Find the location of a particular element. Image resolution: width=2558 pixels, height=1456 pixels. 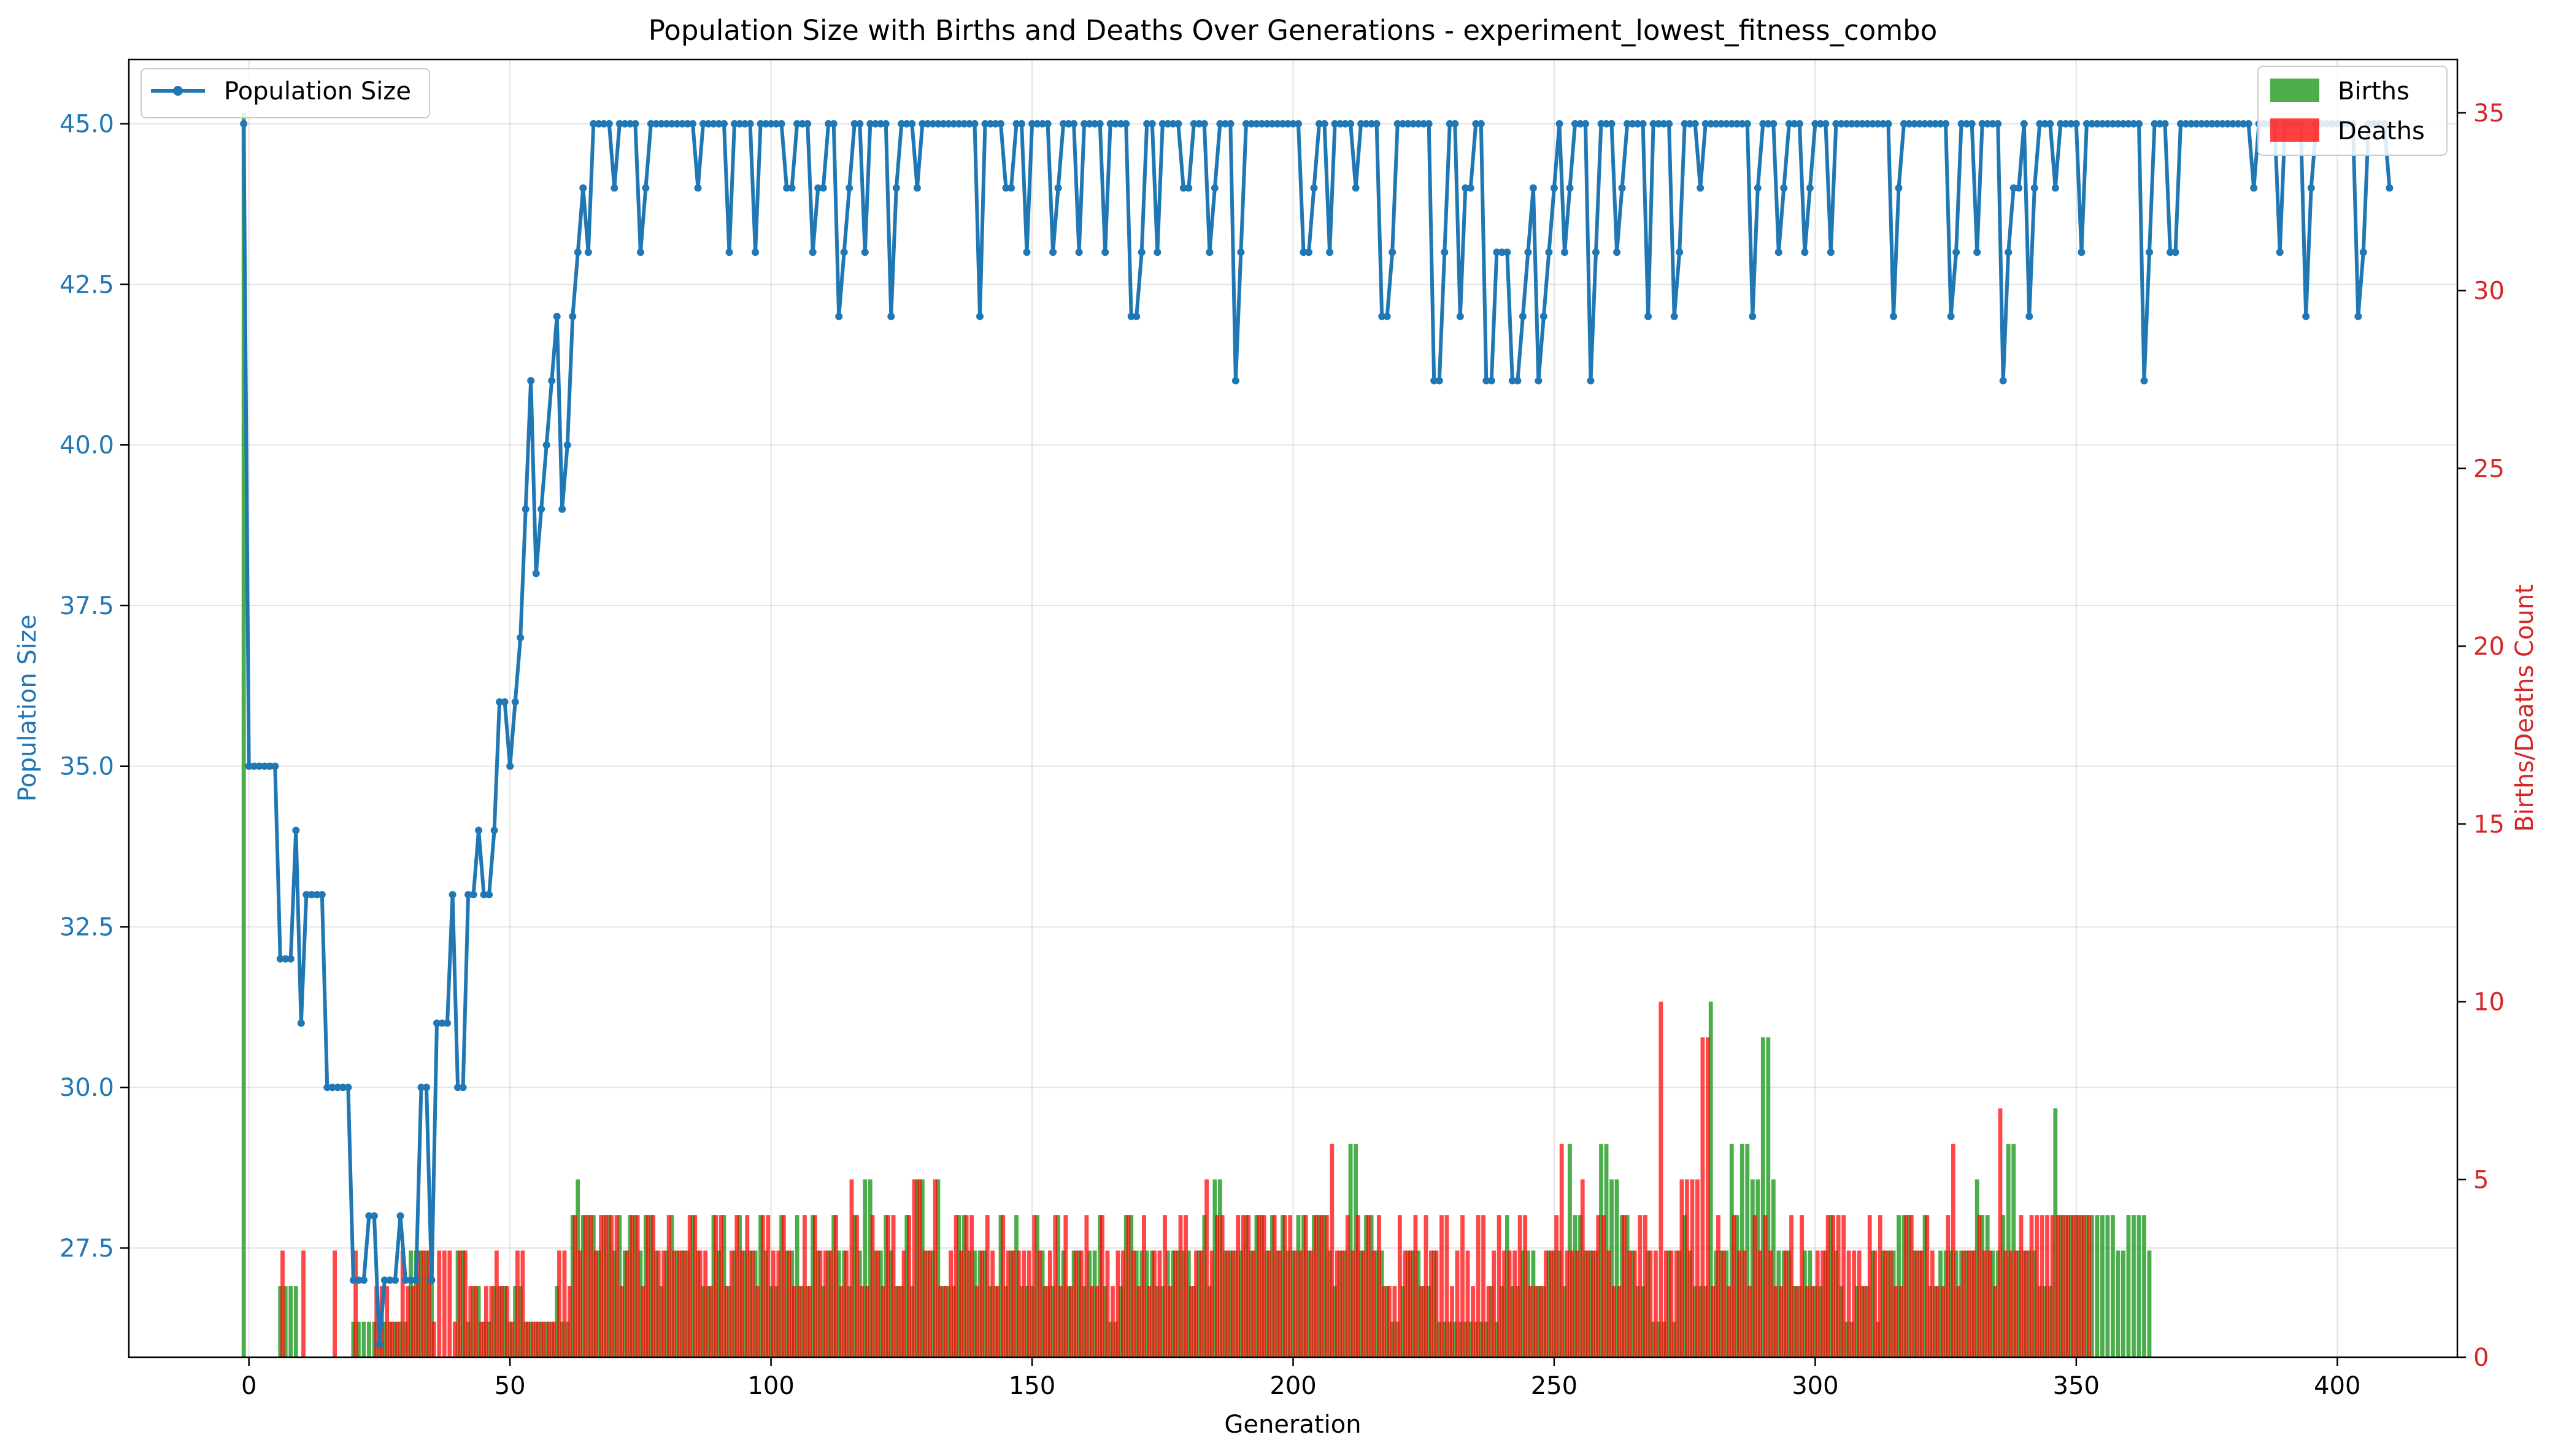

y-right-tick-label: 30 is located at coordinates (2489, 291).